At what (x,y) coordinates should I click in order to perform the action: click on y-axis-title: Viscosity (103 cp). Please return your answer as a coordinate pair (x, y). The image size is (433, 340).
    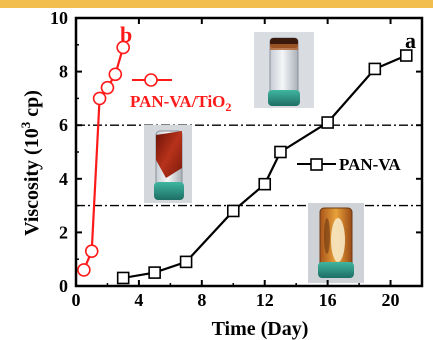
    Looking at the image, I should click on (30, 163).